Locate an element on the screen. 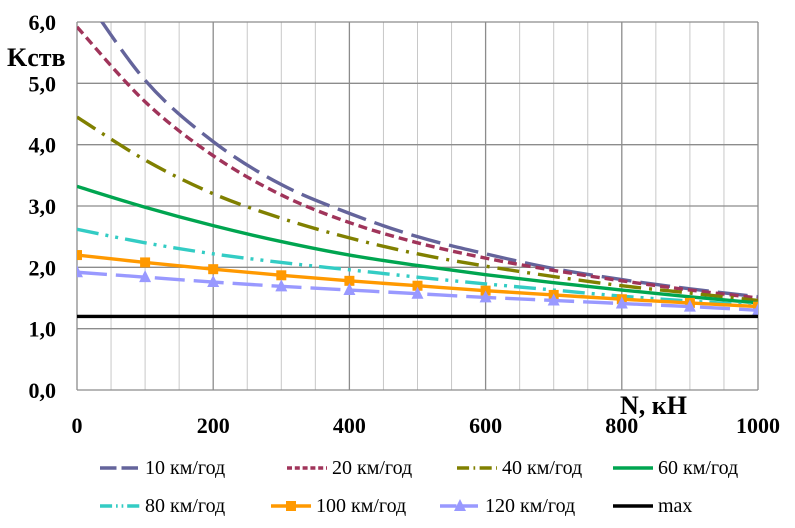 The image size is (795, 528). legend-label: 10 км/год is located at coordinates (185, 468).